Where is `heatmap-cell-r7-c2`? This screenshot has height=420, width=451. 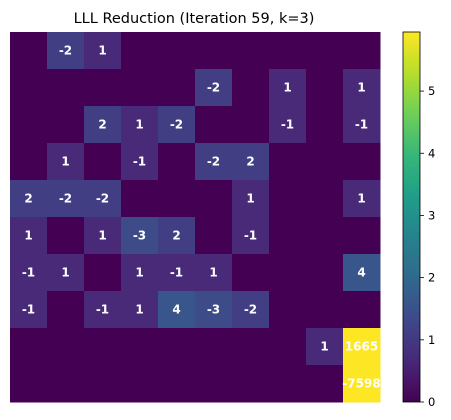 heatmap-cell-r7-c2 is located at coordinates (103, 310).